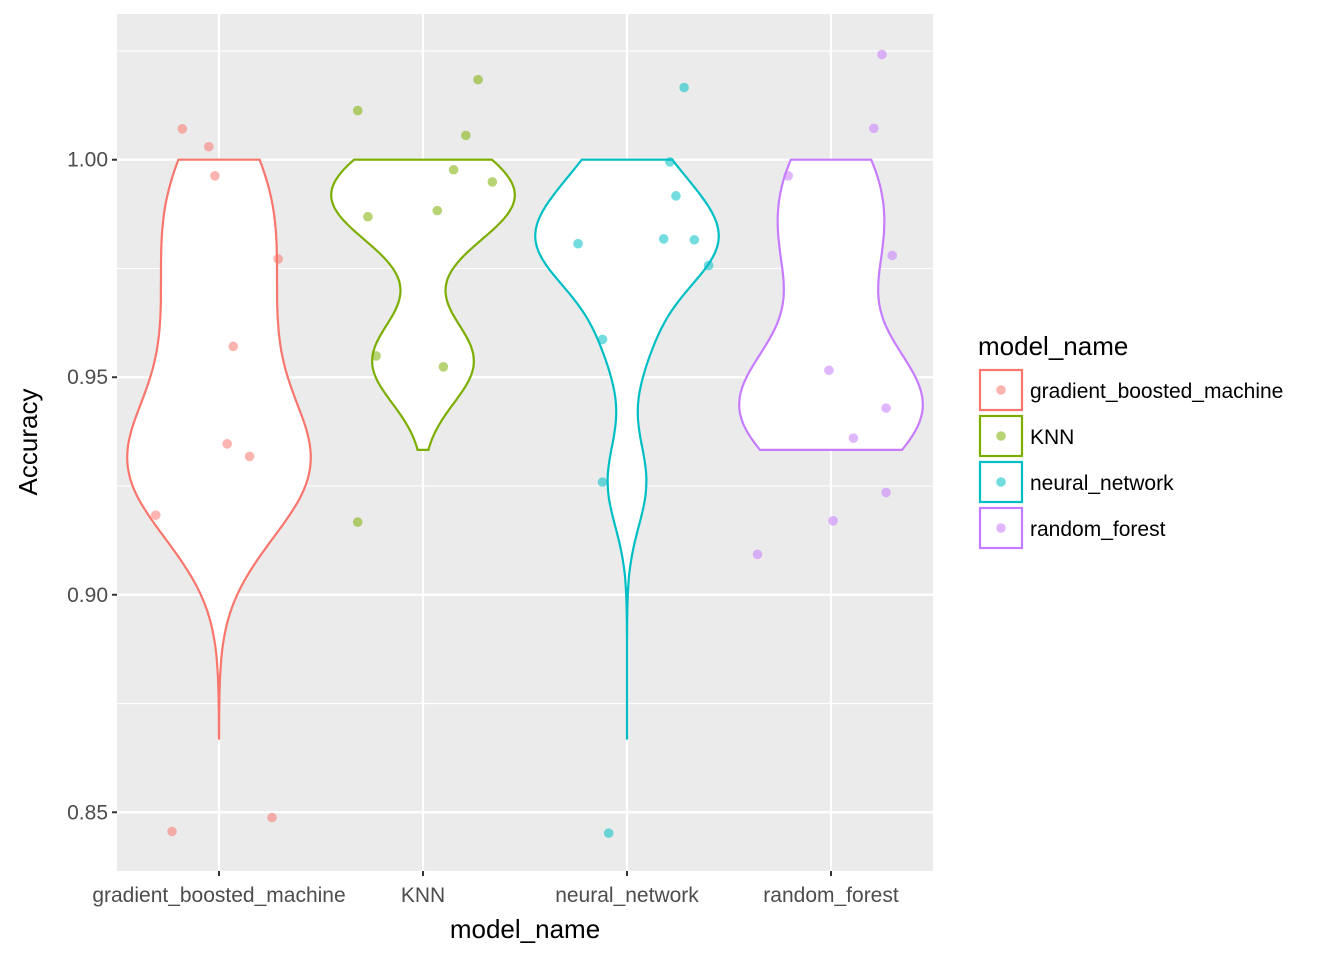 The image size is (1344, 960). I want to click on legend-label: random_forest, so click(1098, 529).